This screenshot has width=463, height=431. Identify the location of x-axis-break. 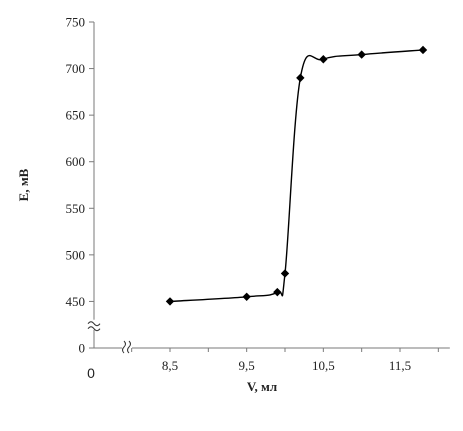
(127, 347).